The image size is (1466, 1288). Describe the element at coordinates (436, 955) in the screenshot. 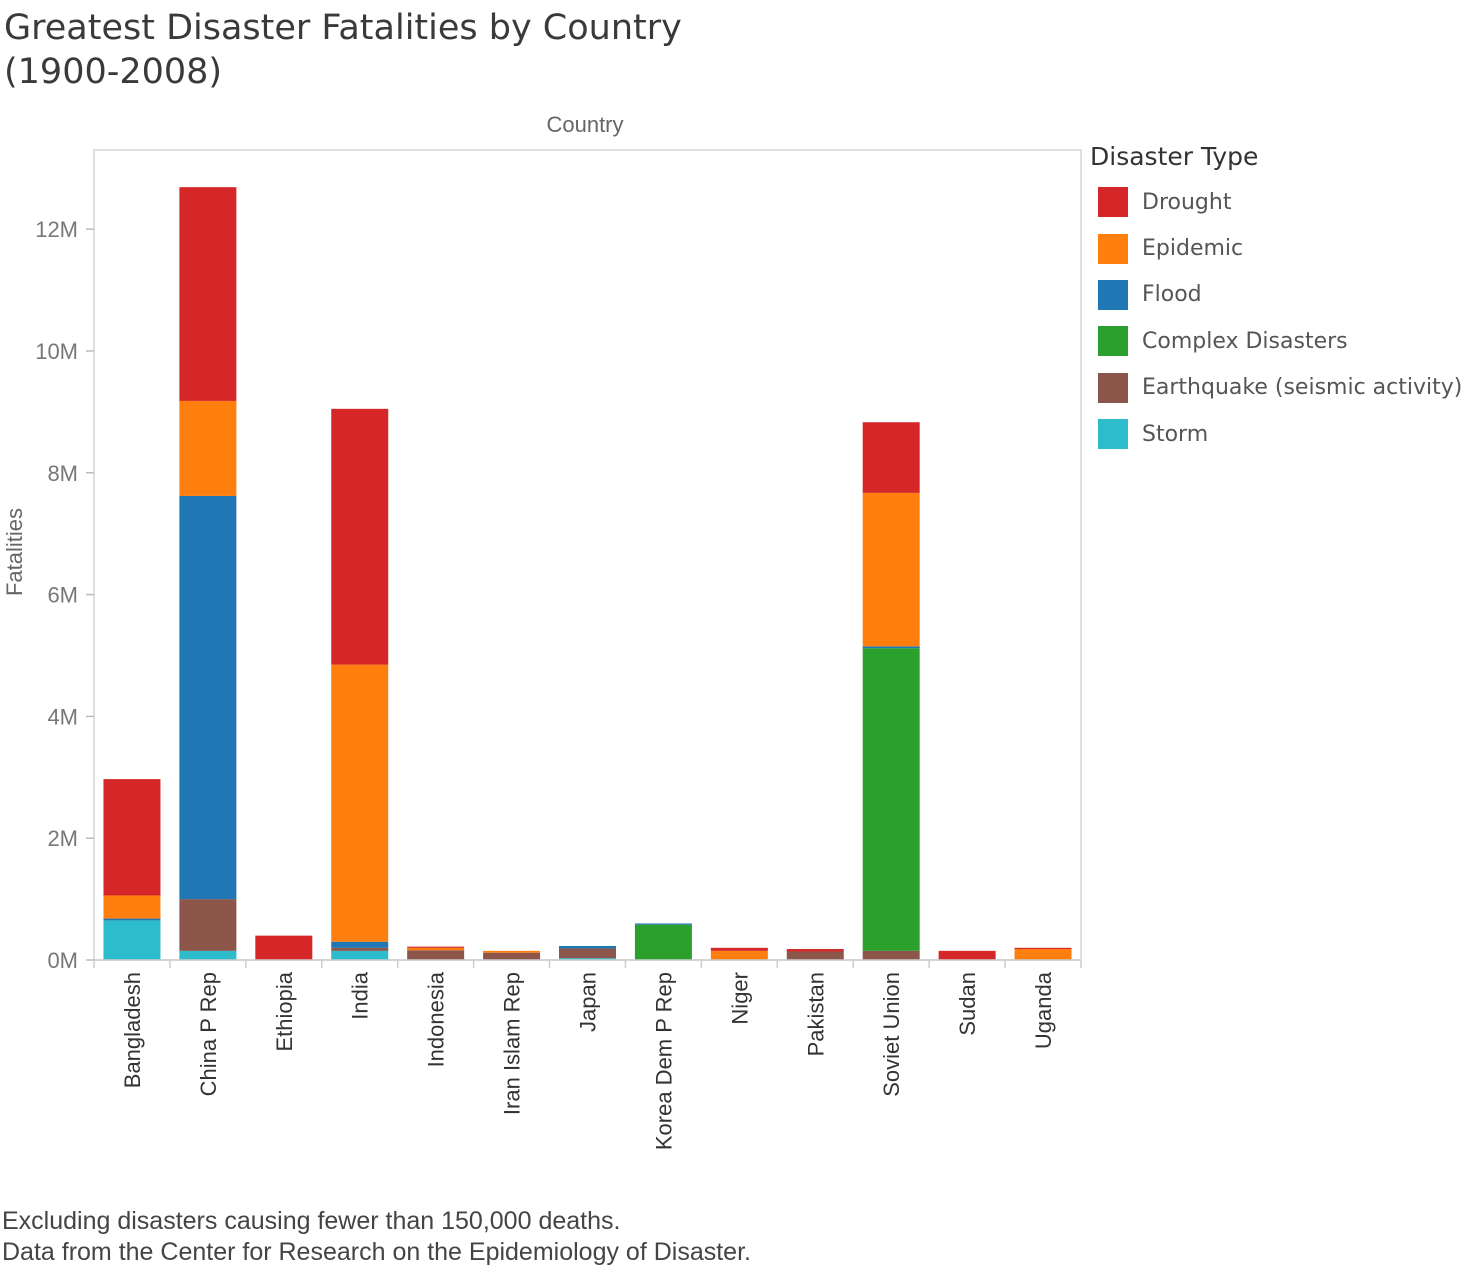

I see `bar-indonesia-earthquake-seismic-activity` at that location.